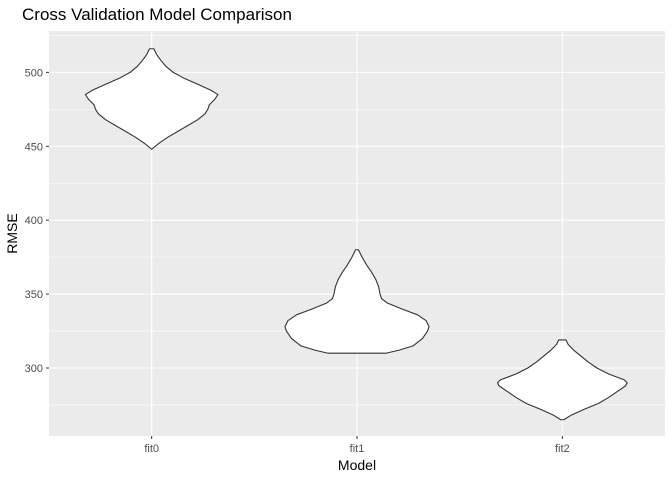  What do you see at coordinates (357, 301) in the screenshot?
I see `violin-fit1` at bounding box center [357, 301].